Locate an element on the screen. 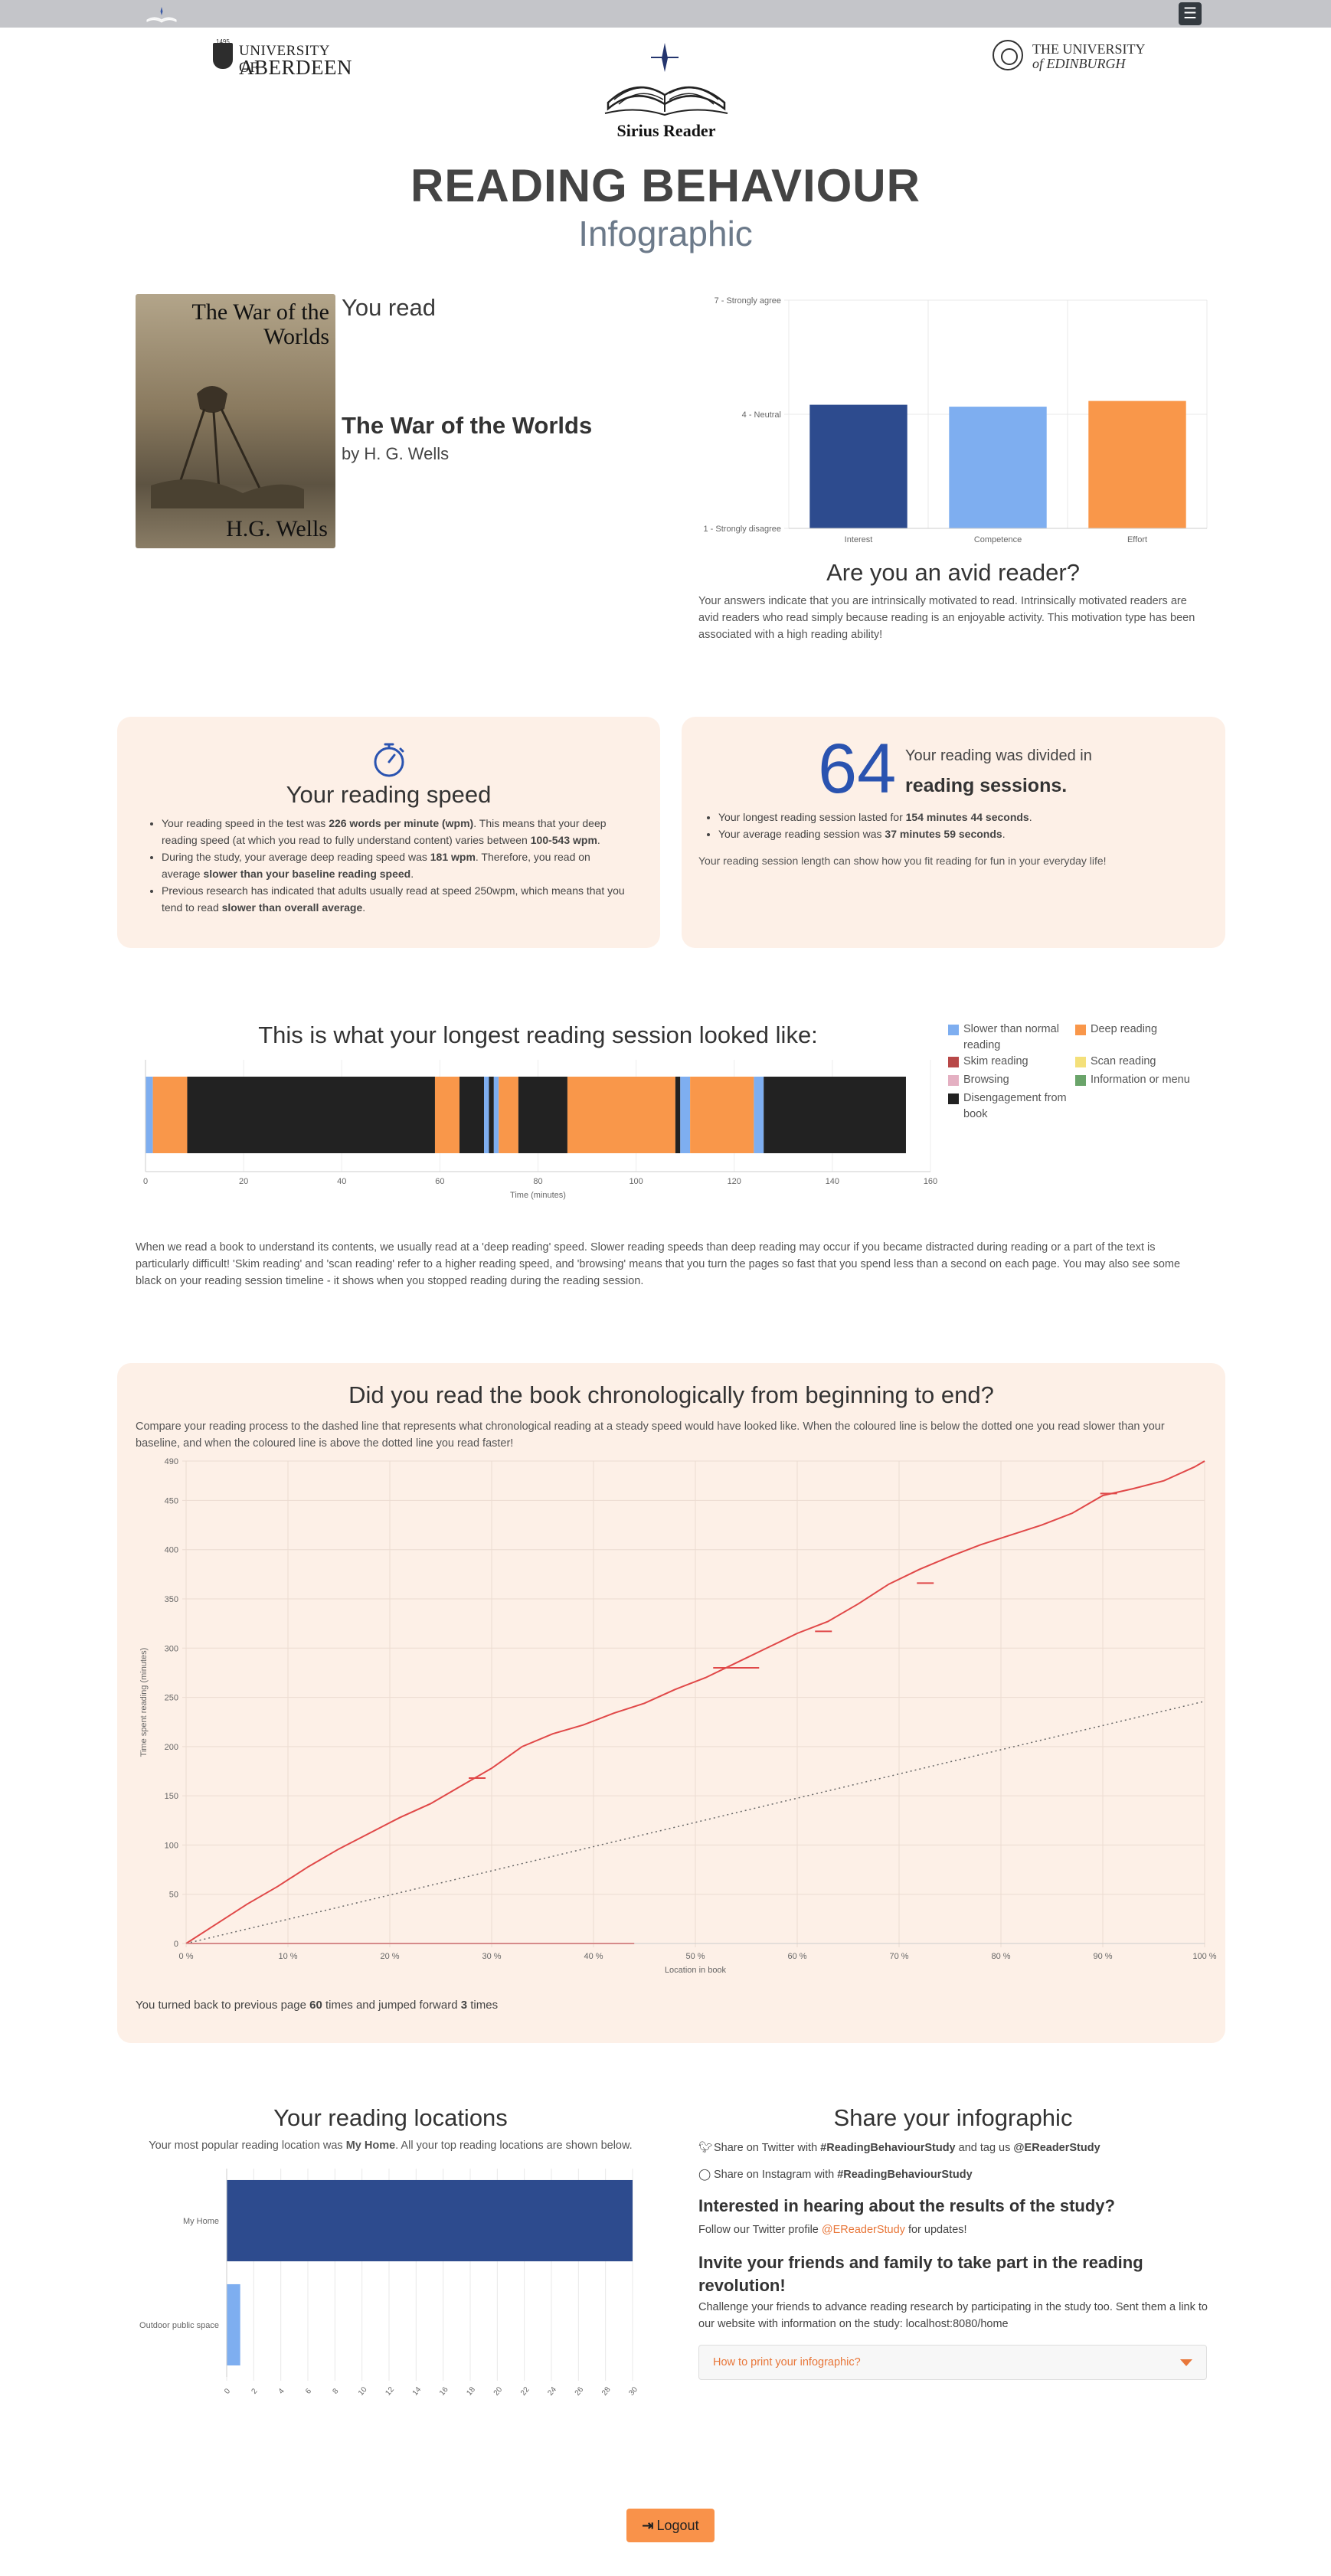 Image resolution: width=1331 pixels, height=2576 pixels. x-tick-label: 12 is located at coordinates (390, 2391).